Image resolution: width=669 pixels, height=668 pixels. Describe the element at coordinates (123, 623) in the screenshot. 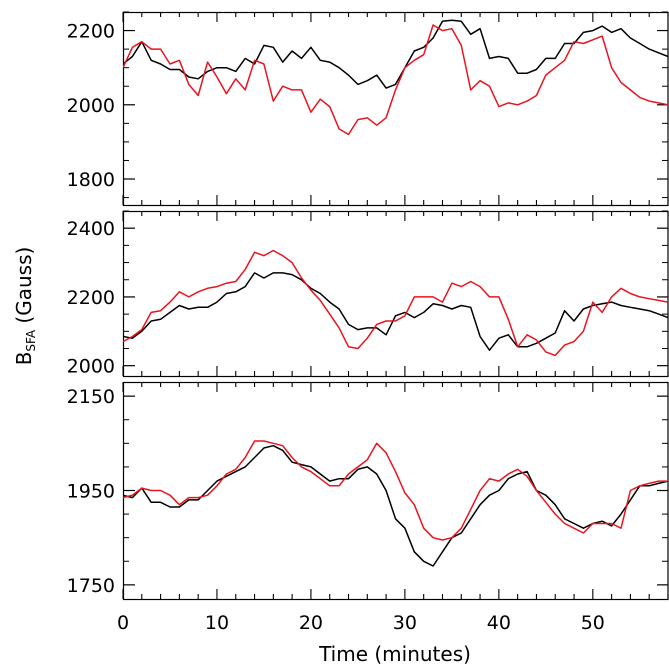

I see `x-tick-label: 0` at that location.